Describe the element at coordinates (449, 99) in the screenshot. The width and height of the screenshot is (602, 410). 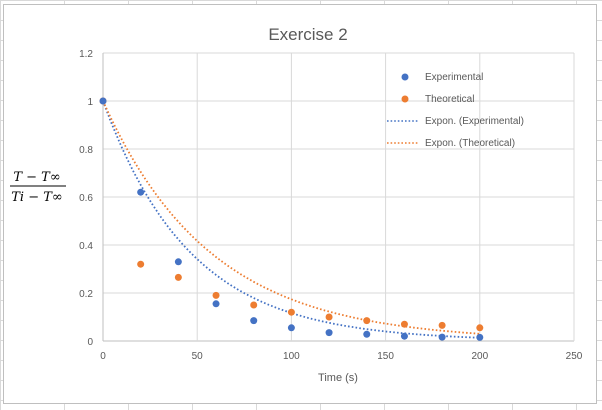
I see `legend-label-theoretical: Theoretical` at that location.